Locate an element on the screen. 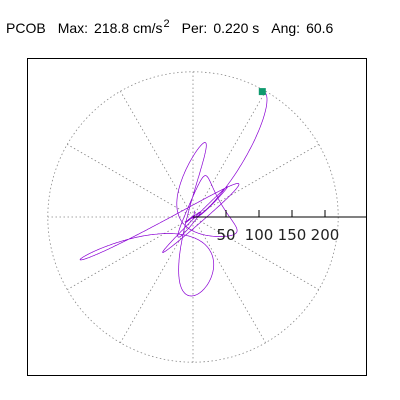 This screenshot has height=400, width=400. period-readout: Per: 0.220 s is located at coordinates (221, 28).